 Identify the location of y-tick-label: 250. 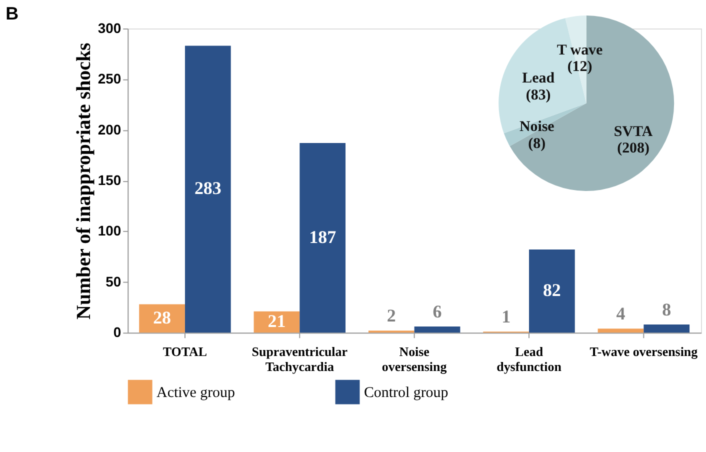
(110, 78).